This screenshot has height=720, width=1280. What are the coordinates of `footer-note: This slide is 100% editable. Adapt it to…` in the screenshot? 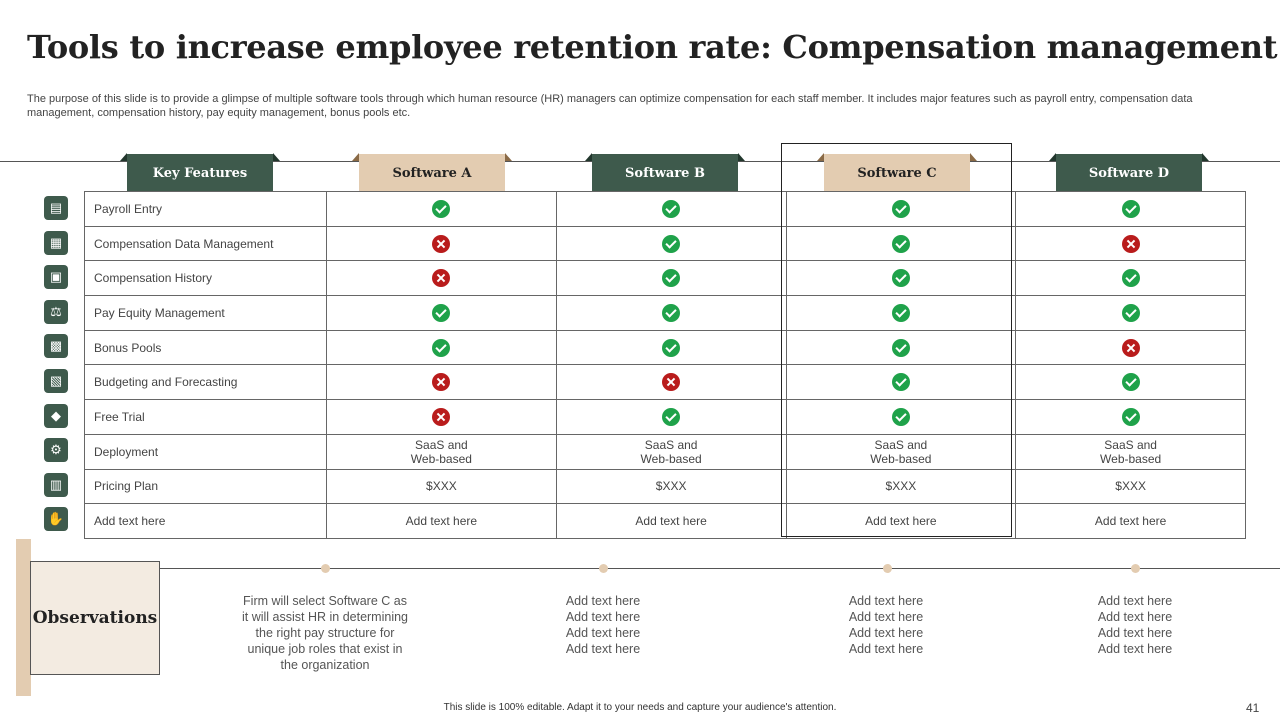 It's located at (640, 707).